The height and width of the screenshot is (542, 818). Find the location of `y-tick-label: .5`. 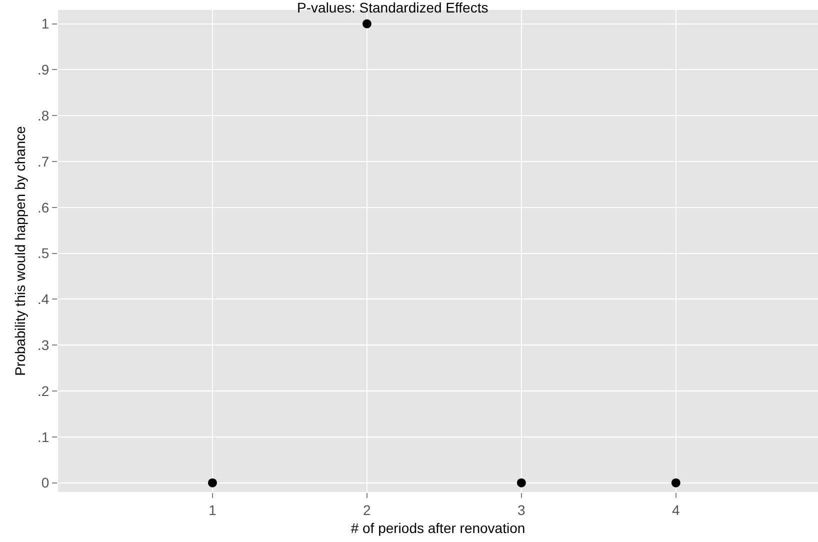

y-tick-label: .5 is located at coordinates (44, 253).